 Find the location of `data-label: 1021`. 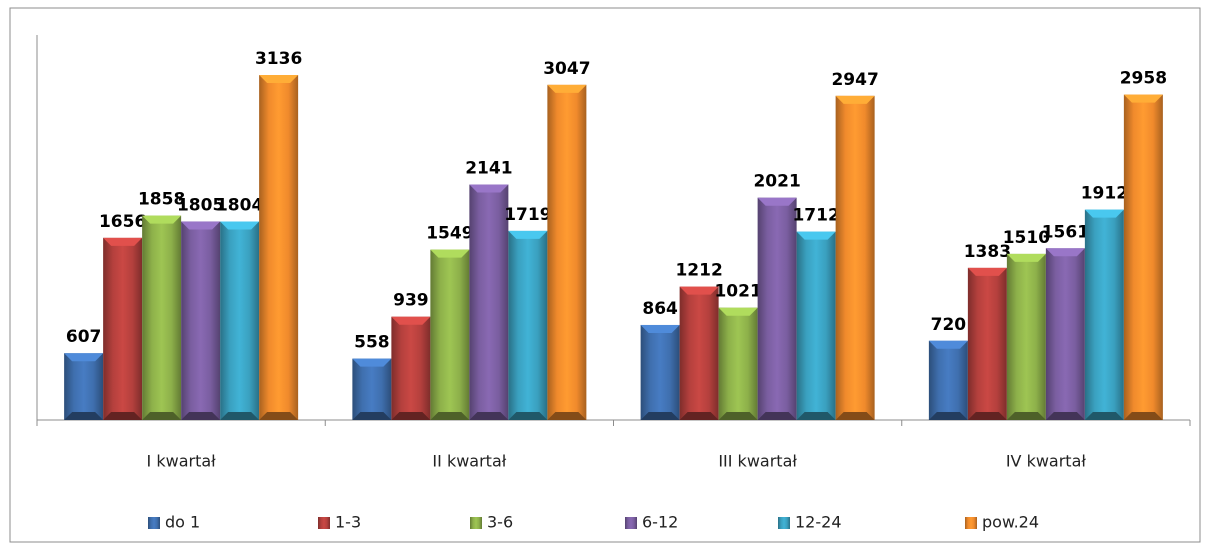

data-label: 1021 is located at coordinates (737, 292).